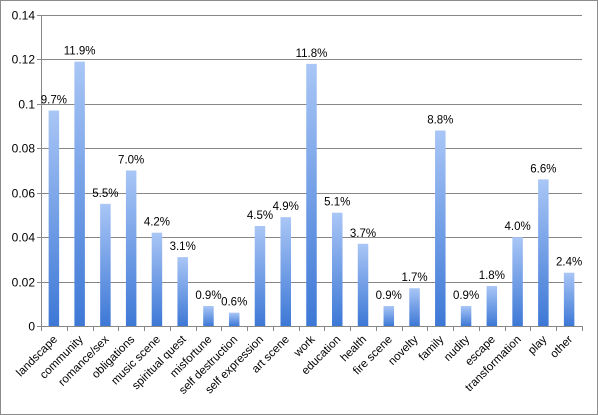 Image resolution: width=598 pixels, height=415 pixels. Describe the element at coordinates (31, 327) in the screenshot. I see `y-tick-label: 0` at that location.